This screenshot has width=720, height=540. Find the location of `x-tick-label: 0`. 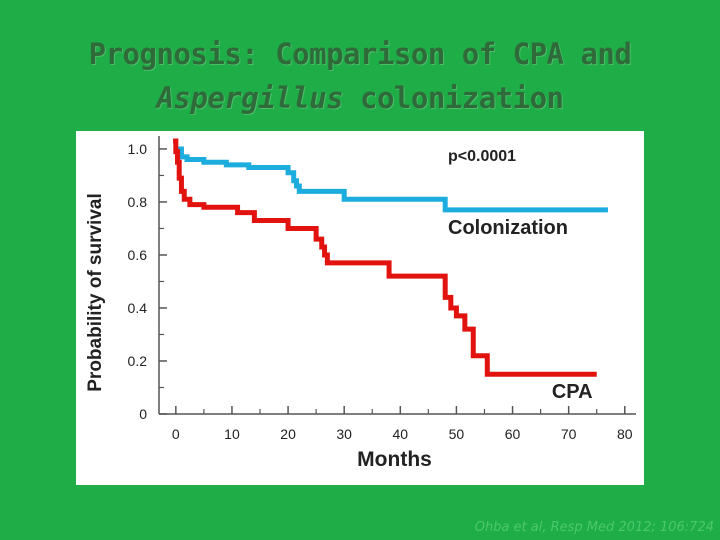

x-tick-label: 0 is located at coordinates (176, 434).